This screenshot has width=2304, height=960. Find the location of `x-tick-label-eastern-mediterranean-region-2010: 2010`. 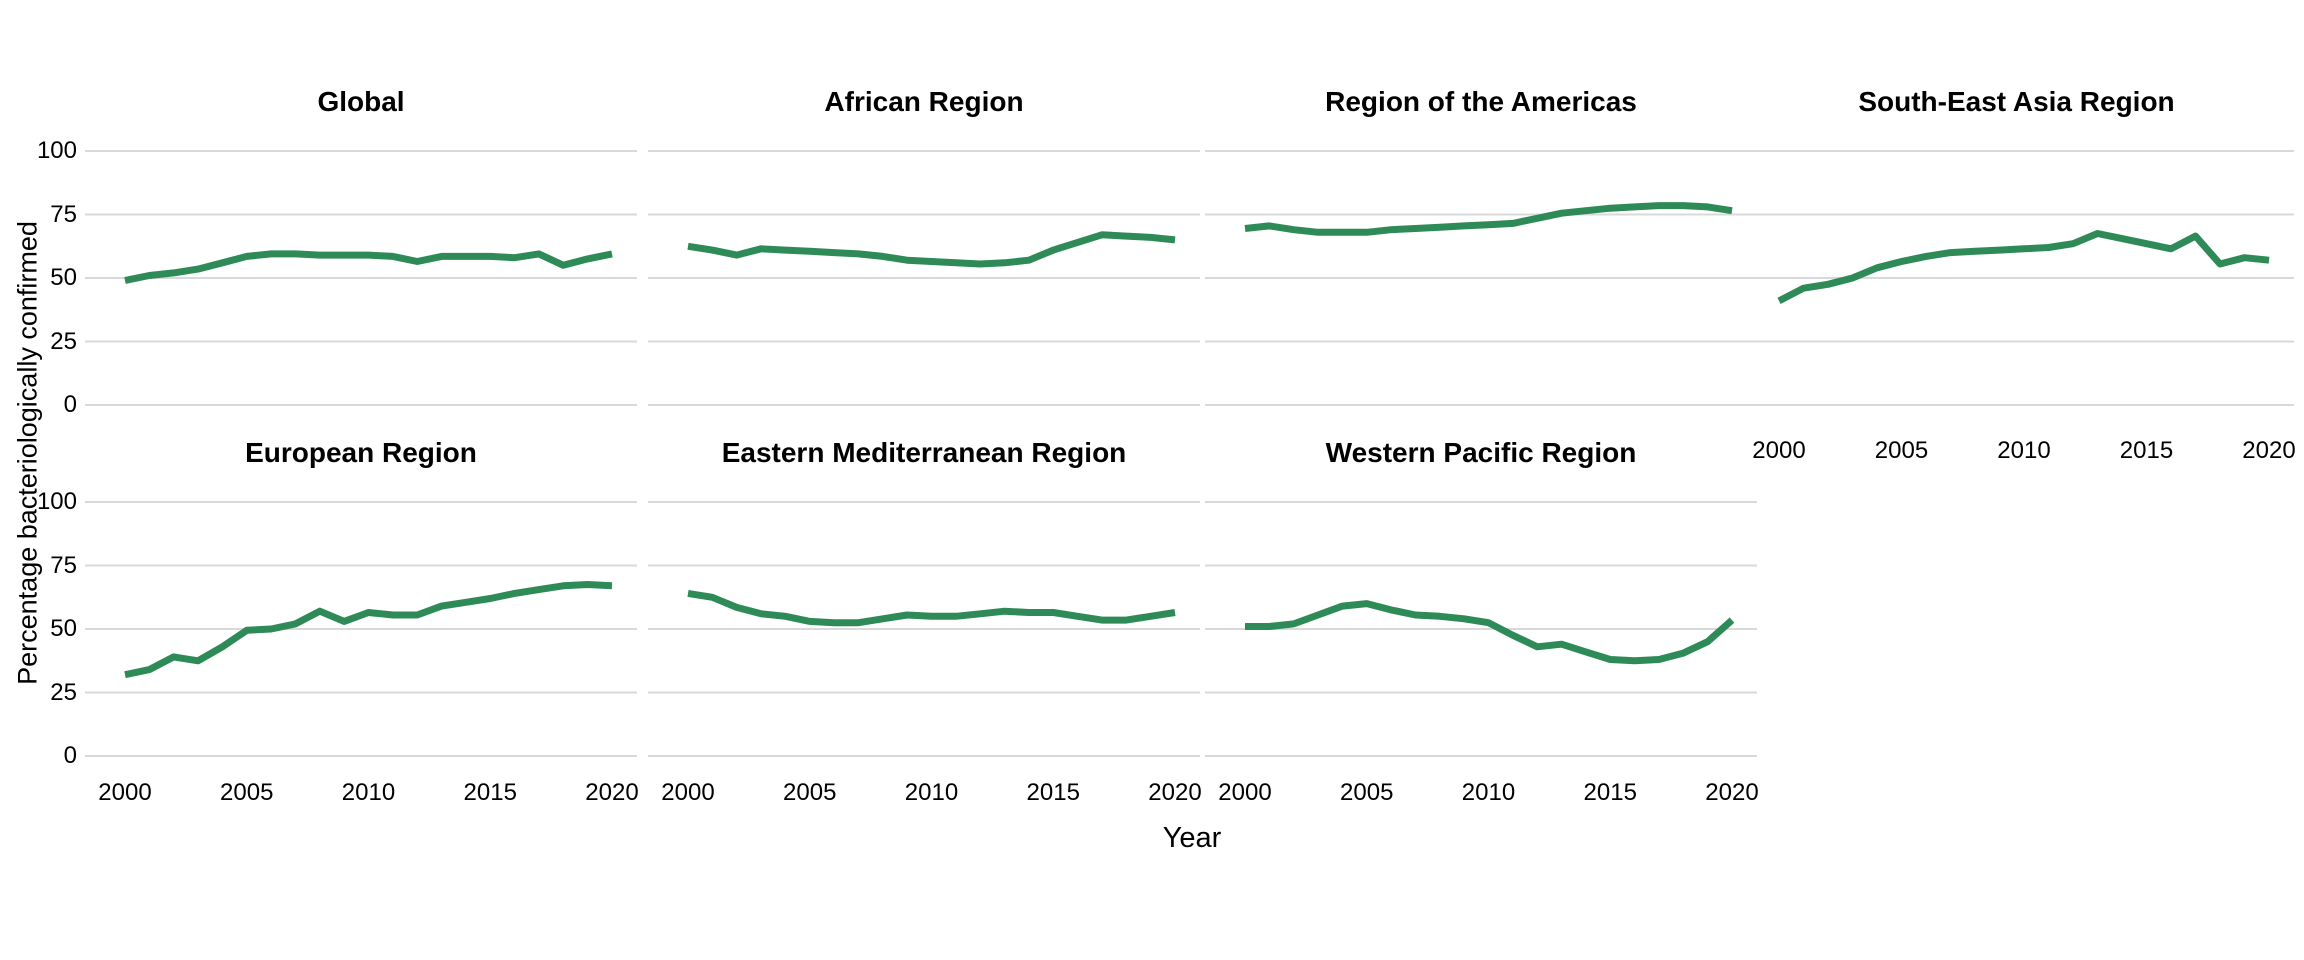

x-tick-label-eastern-mediterranean-region-2010: 2010 is located at coordinates (931, 792).